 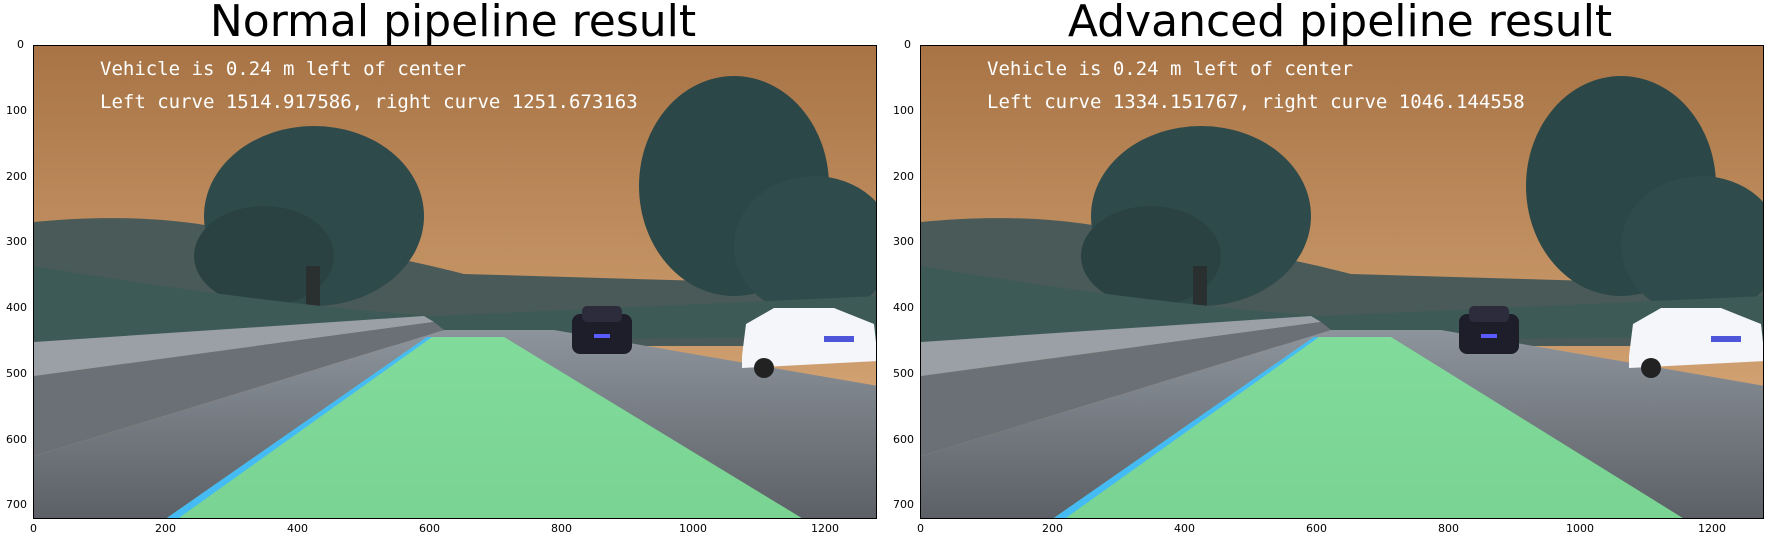 What do you see at coordinates (453, 23) in the screenshot?
I see `panel-title: Normal pipeline result` at bounding box center [453, 23].